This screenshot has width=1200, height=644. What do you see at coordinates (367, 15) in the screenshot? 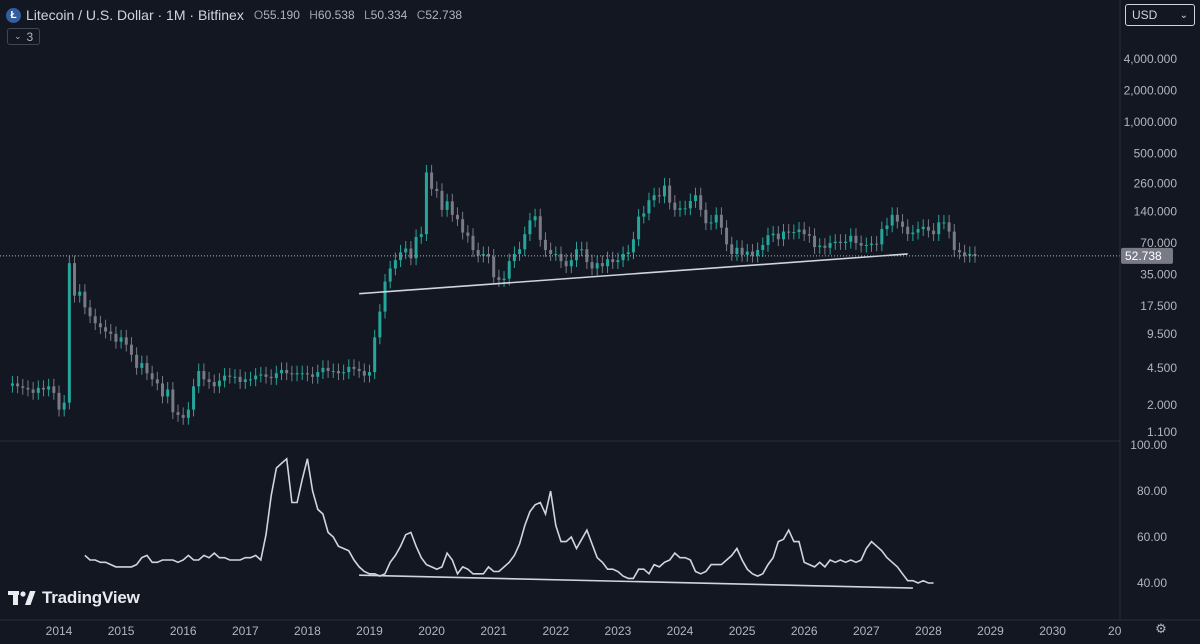
I see `low-label: L` at bounding box center [367, 15].